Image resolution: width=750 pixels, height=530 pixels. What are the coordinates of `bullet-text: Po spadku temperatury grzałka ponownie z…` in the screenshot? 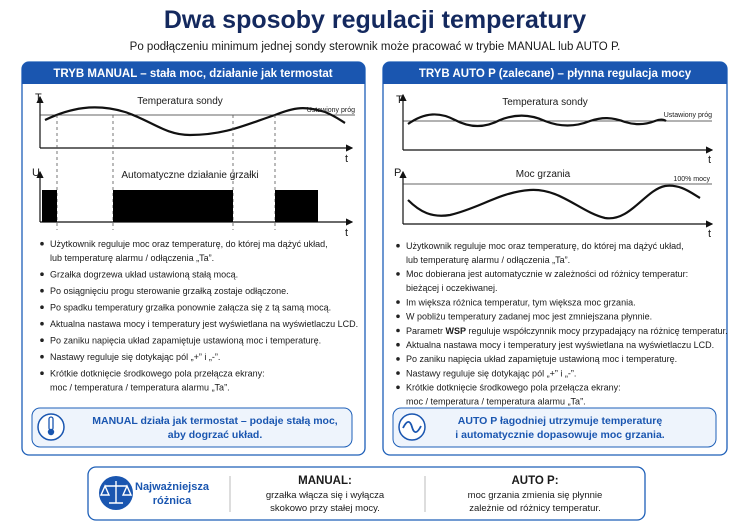 It's located at (190, 308).